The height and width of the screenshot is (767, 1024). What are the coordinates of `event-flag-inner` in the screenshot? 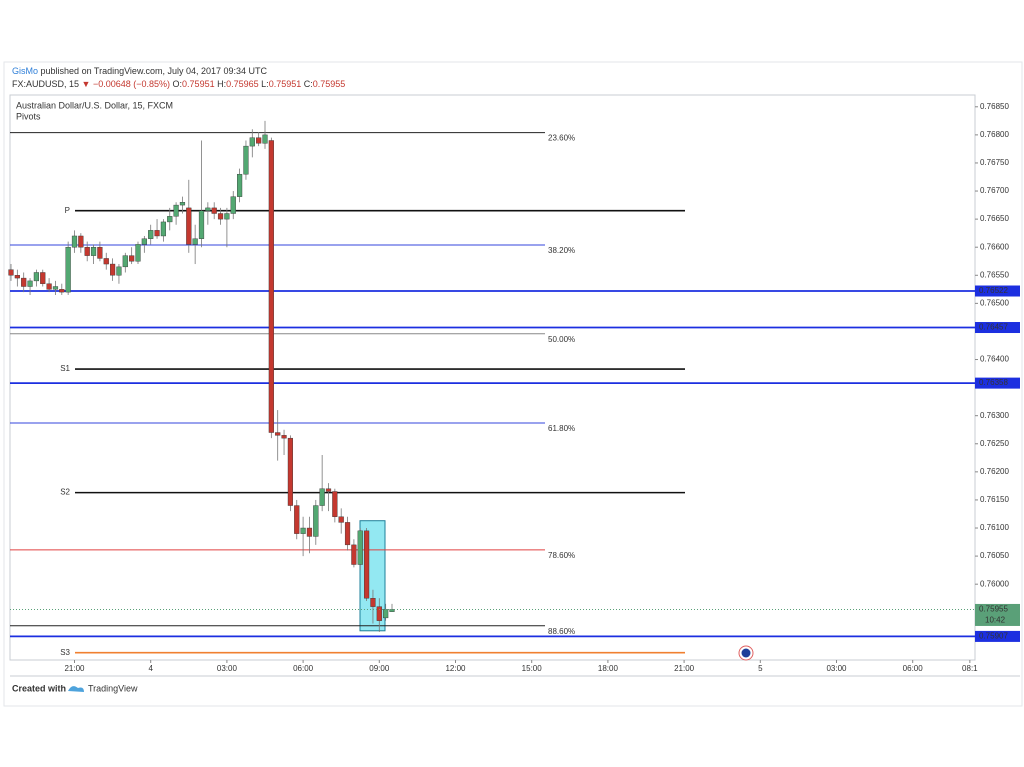 It's located at (746, 653).